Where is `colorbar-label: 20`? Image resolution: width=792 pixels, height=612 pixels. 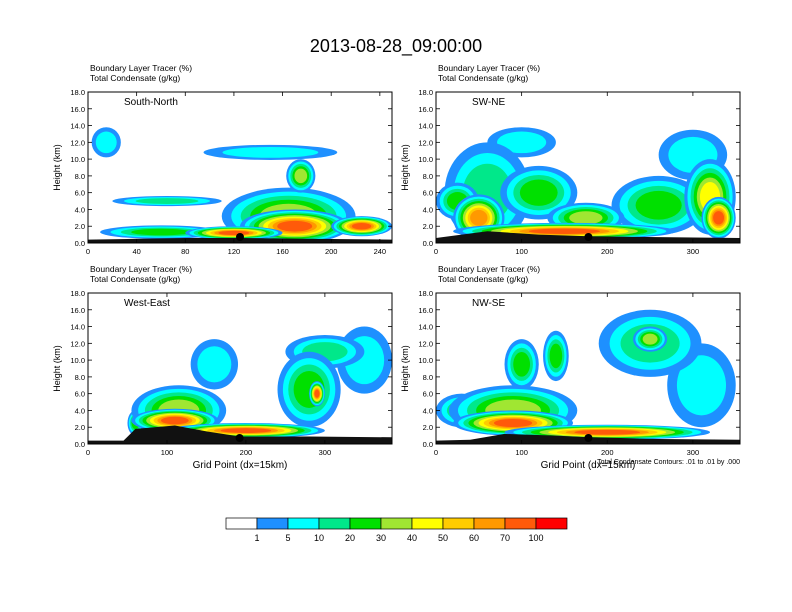
colorbar-label: 20 is located at coordinates (350, 538).